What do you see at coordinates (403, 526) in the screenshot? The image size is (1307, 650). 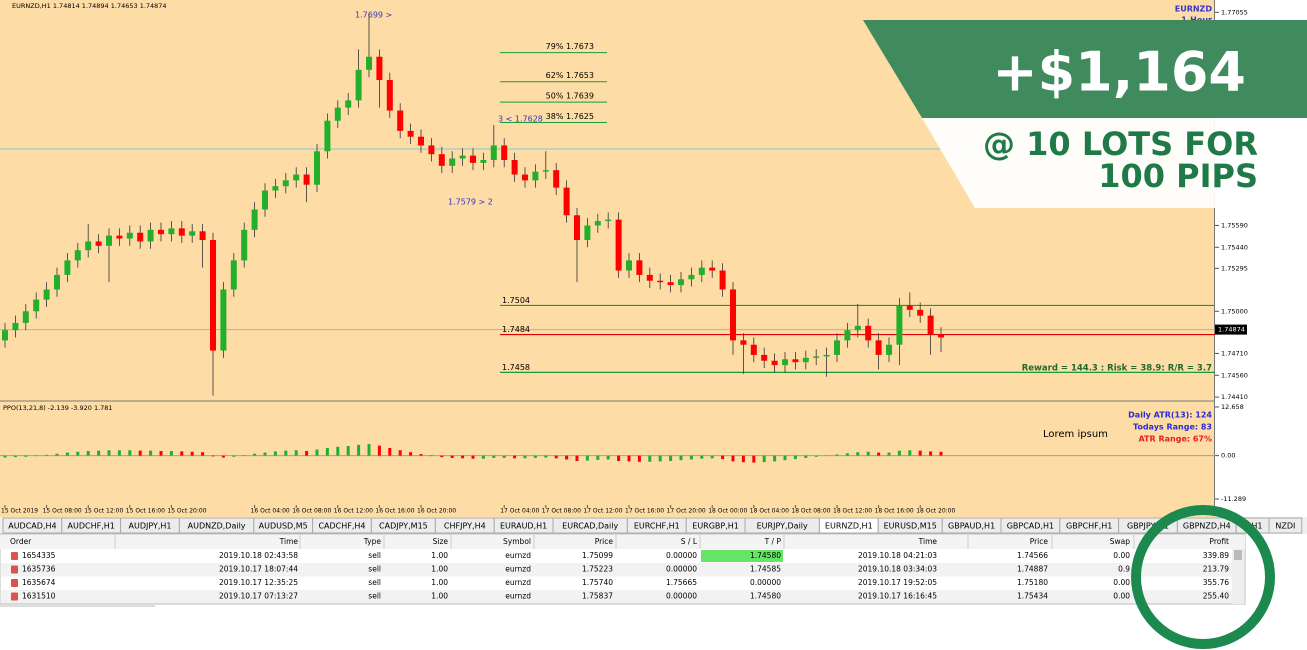 I see `symbol-tab-label: CADJPY,M15` at bounding box center [403, 526].